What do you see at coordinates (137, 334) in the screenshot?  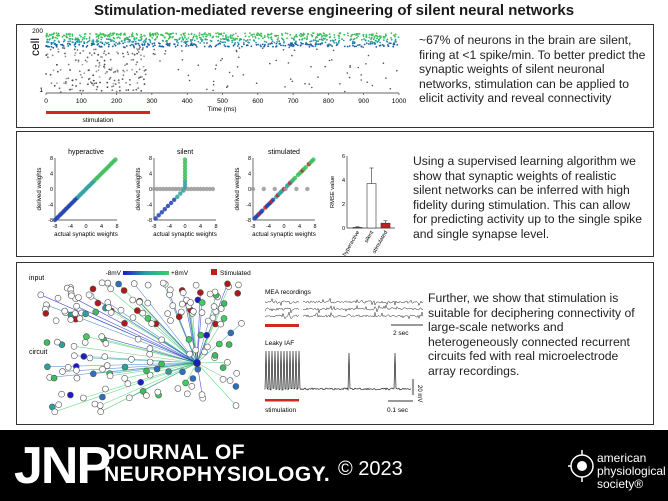 I see `synapse-line` at bounding box center [137, 334].